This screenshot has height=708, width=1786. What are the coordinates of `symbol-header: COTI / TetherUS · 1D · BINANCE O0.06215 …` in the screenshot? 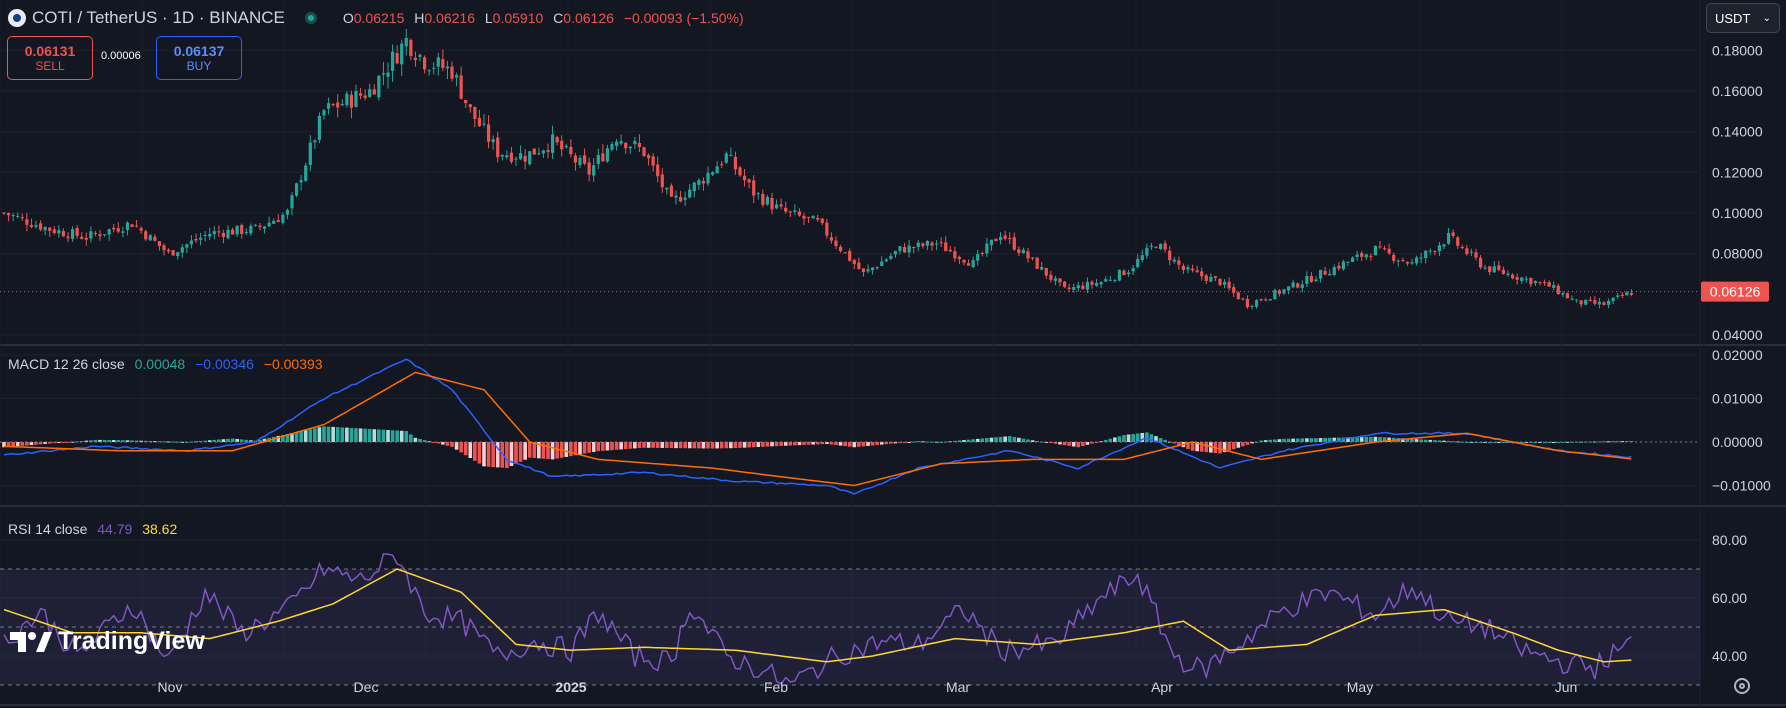 It's located at (376, 18).